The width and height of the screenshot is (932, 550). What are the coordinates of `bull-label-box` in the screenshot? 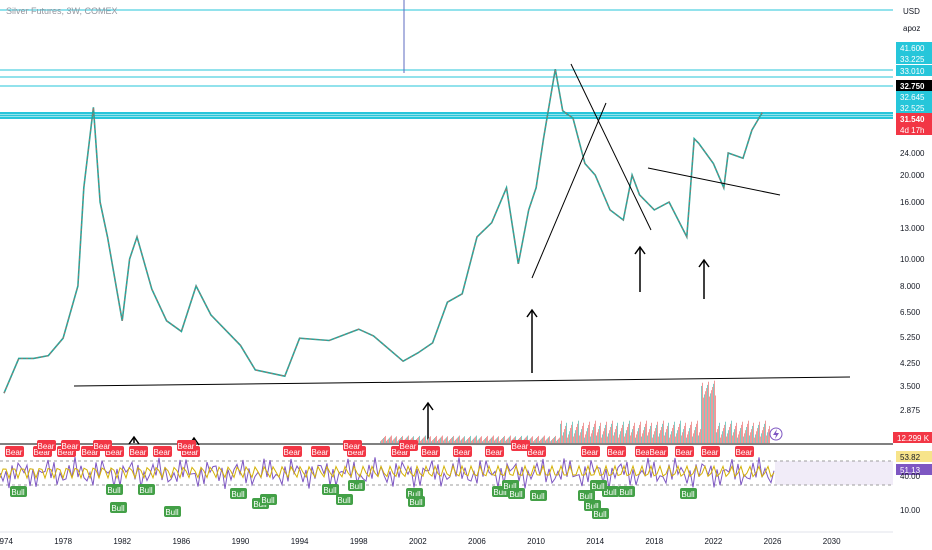 It's located at (626, 491).